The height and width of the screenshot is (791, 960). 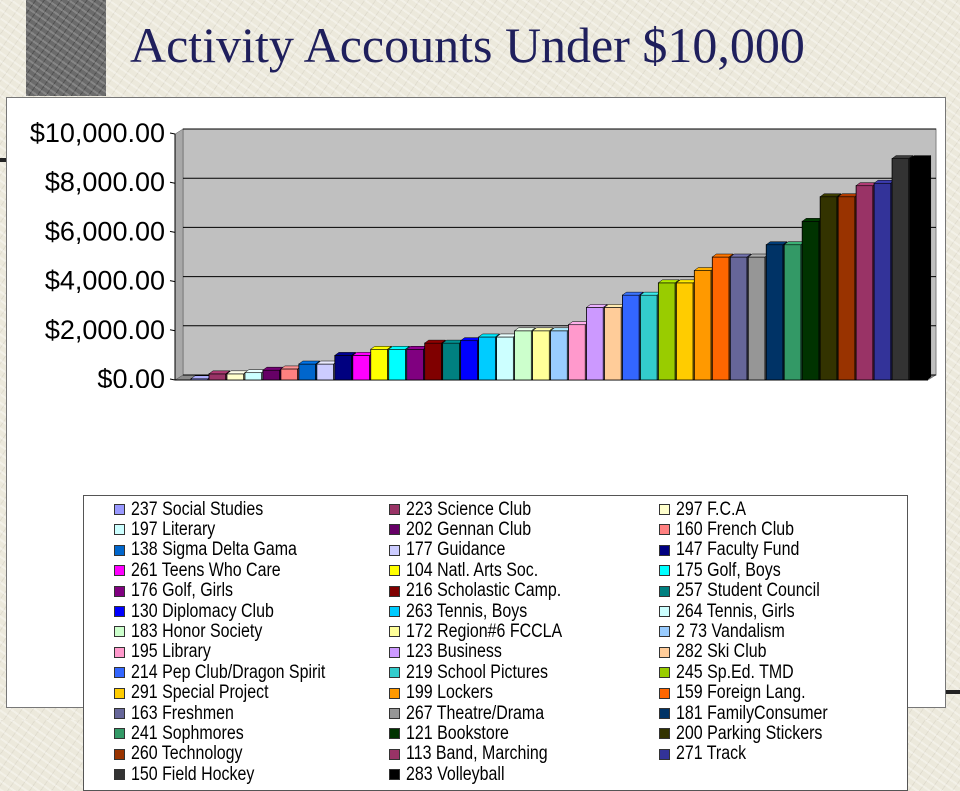 I want to click on legend-item: 223 Science Club, so click(x=472, y=509).